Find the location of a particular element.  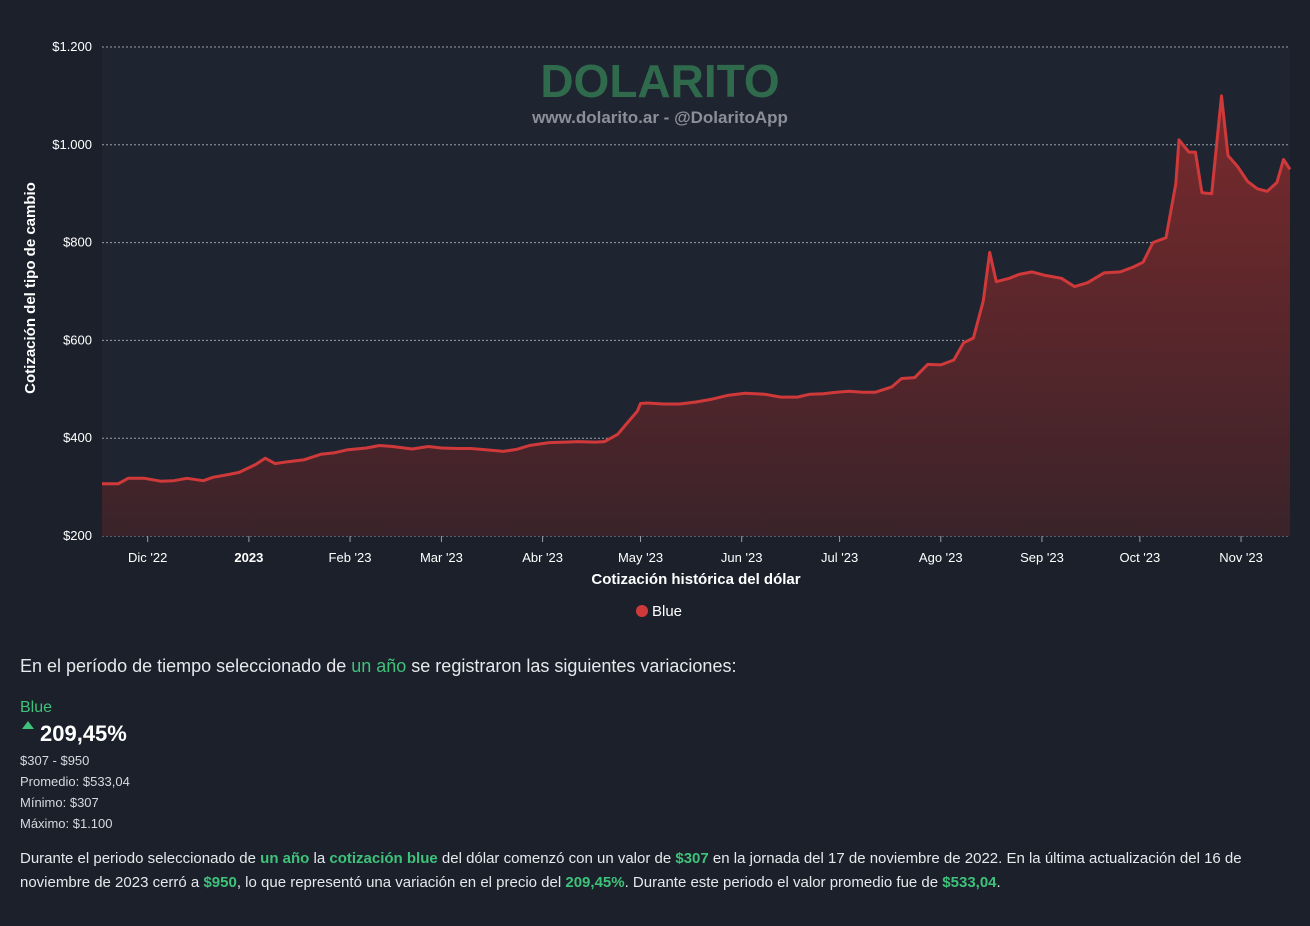

x-tick-label: Feb '23 is located at coordinates (350, 557).